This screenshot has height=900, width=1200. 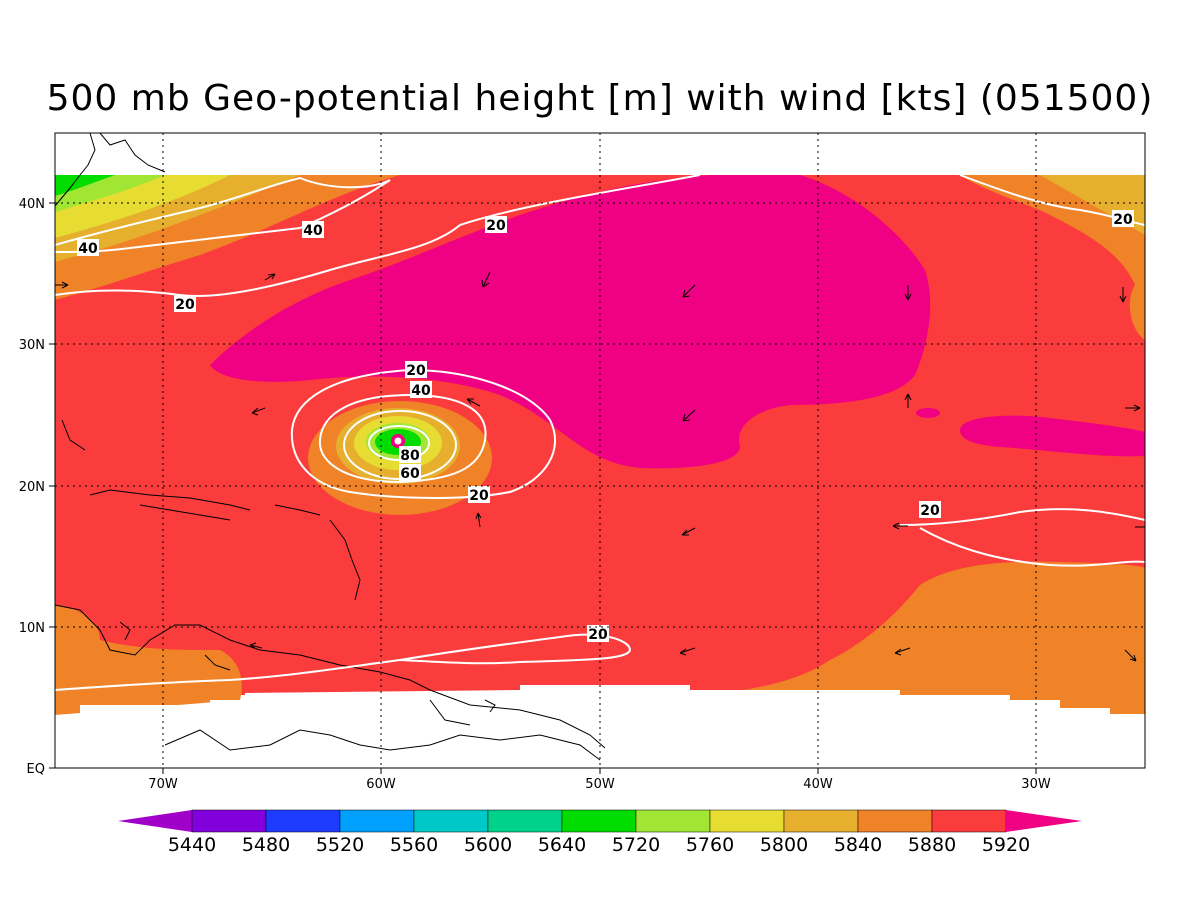 I want to click on lon-tick-labels: 70W 60W 50W 40W 30W, so click(x=599, y=784).